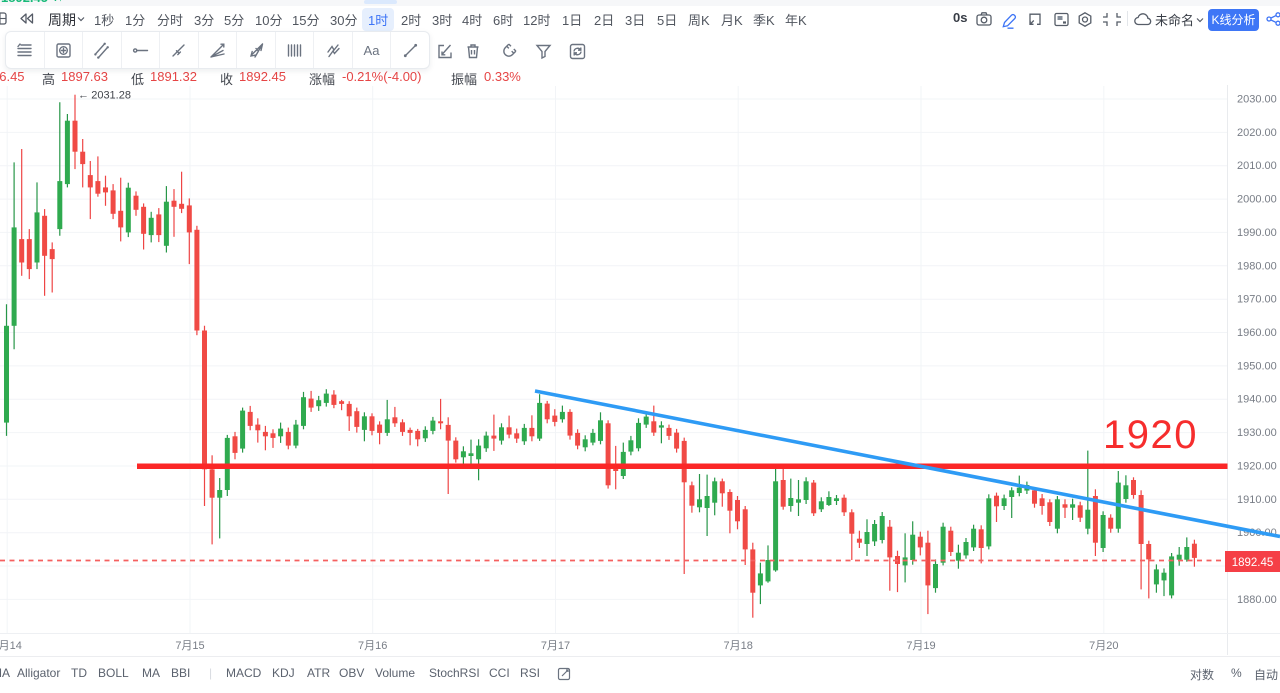  Describe the element at coordinates (1257, 500) in the screenshot. I see `svg-text: 1910.00` at that location.